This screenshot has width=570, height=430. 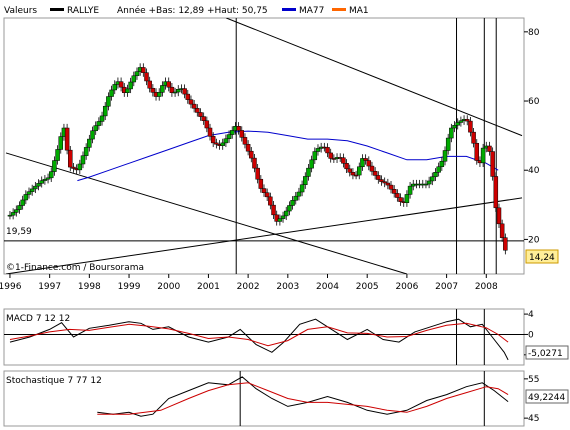 What do you see at coordinates (406, 287) in the screenshot?
I see `x-tick-label: 2006` at bounding box center [406, 287].